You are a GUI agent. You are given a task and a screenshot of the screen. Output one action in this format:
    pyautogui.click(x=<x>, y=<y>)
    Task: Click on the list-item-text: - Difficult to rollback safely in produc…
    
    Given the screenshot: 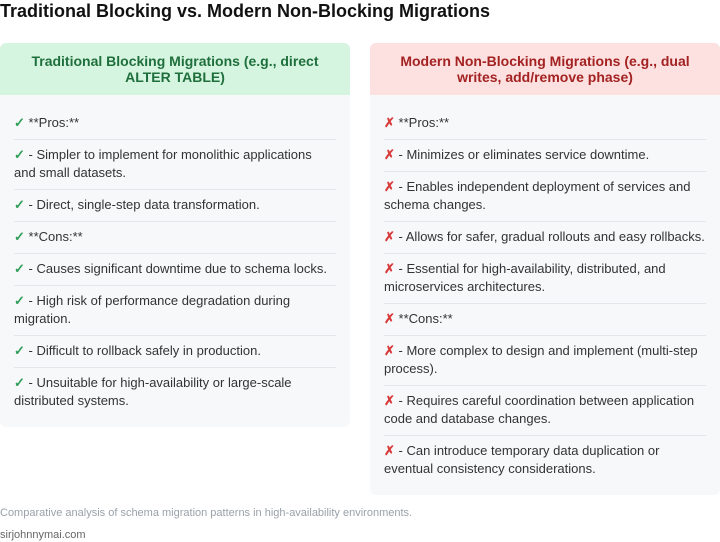 What is the action you would take?
    pyautogui.click(x=144, y=350)
    